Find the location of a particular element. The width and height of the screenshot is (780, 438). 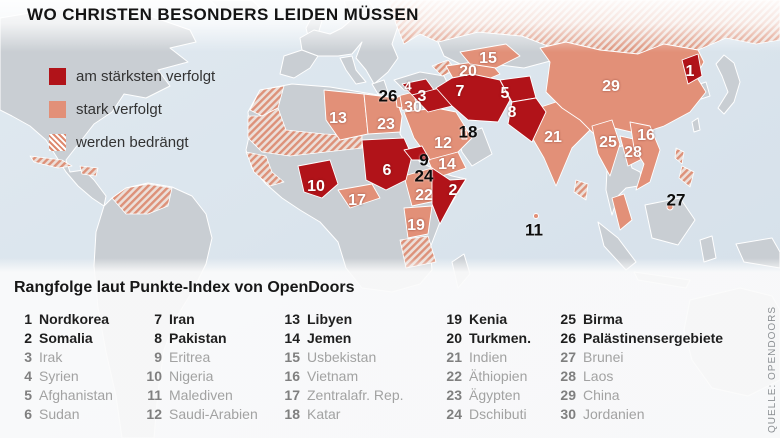

ranking-entry-rank: 11 is located at coordinates (154, 394).